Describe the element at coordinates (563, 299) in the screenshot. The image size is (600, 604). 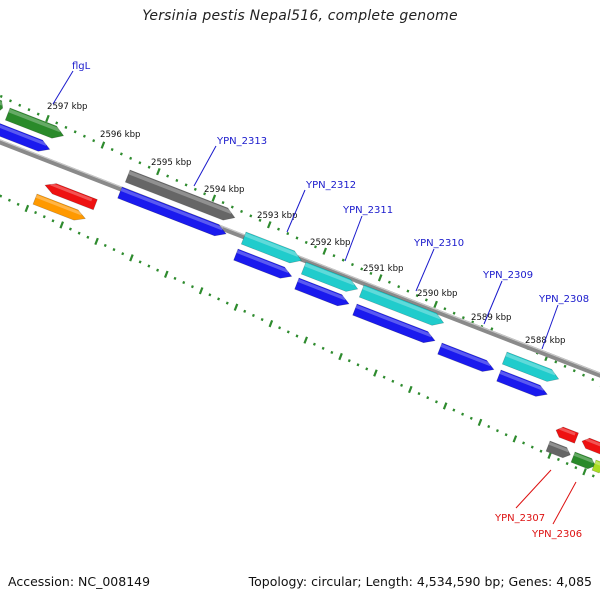
I see `gene-label: YPN_2308` at that location.